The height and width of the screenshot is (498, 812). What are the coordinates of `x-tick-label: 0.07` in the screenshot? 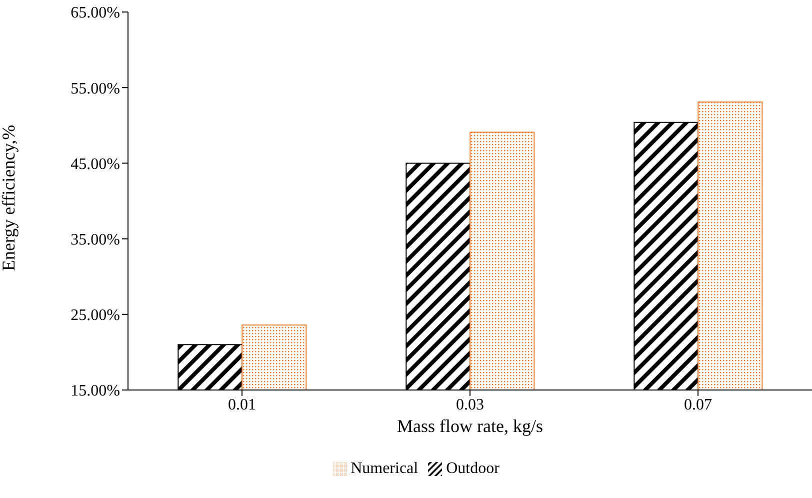 It's located at (698, 405).